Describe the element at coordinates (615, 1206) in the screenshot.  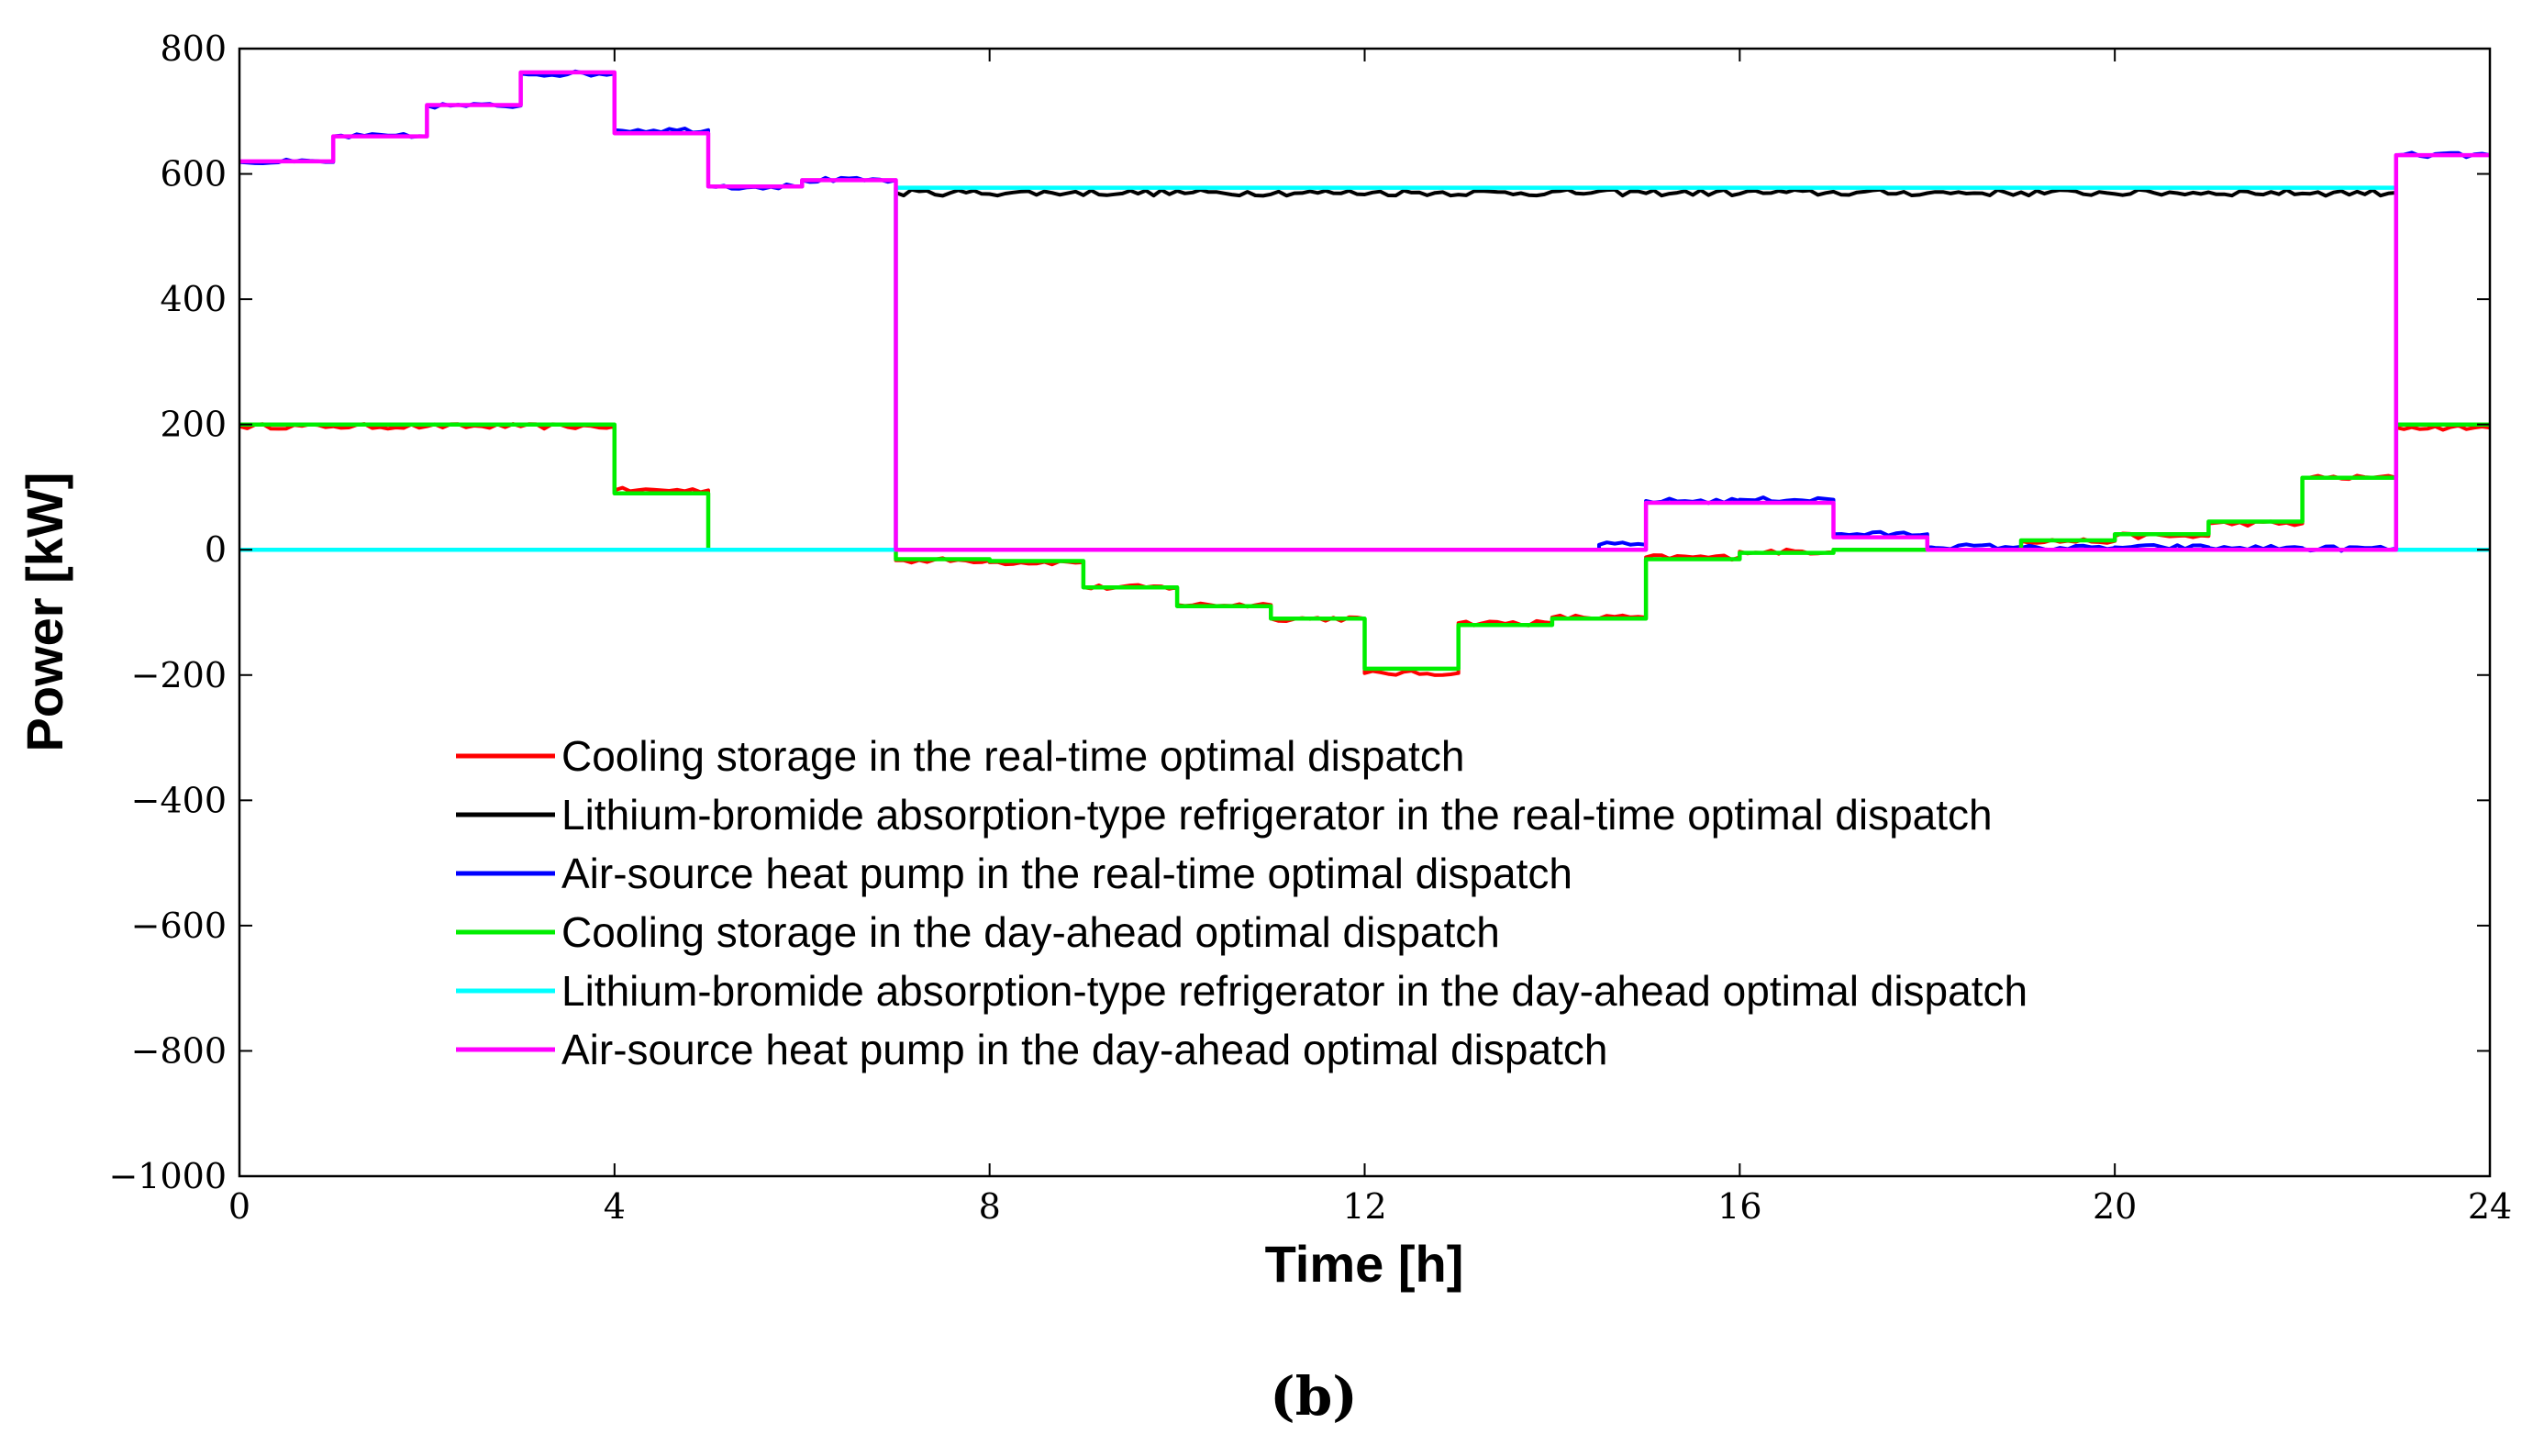
I see `x-tick-label: 4` at that location.